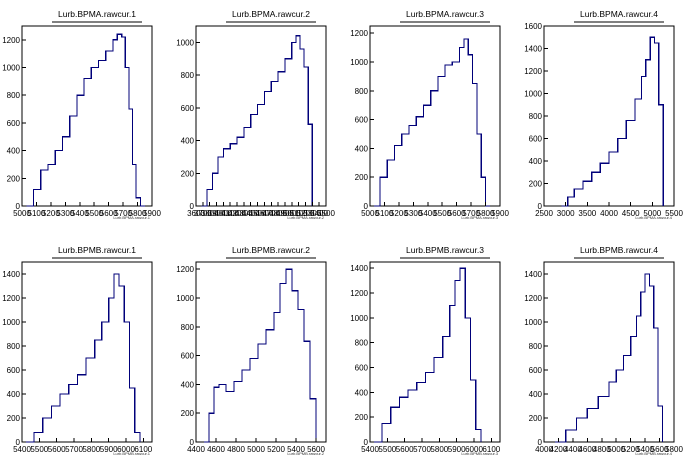  What do you see at coordinates (285, 213) in the screenshot?
I see `x-tick-label: 4900` at bounding box center [285, 213].